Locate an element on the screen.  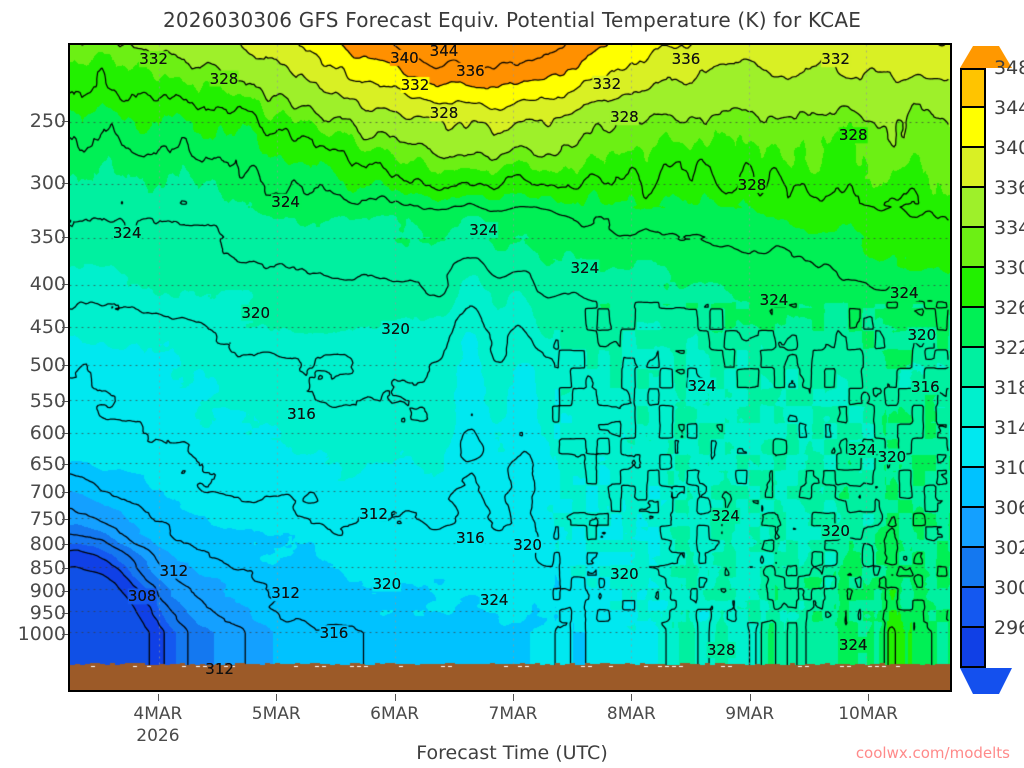
x-axis-year-label: 2026 is located at coordinates (158, 736).